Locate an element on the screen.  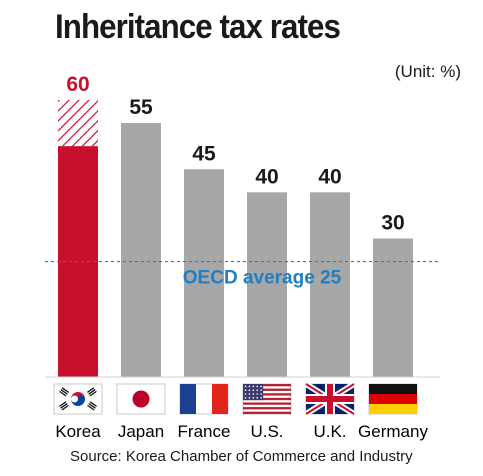
bar-uk is located at coordinates (330, 284).